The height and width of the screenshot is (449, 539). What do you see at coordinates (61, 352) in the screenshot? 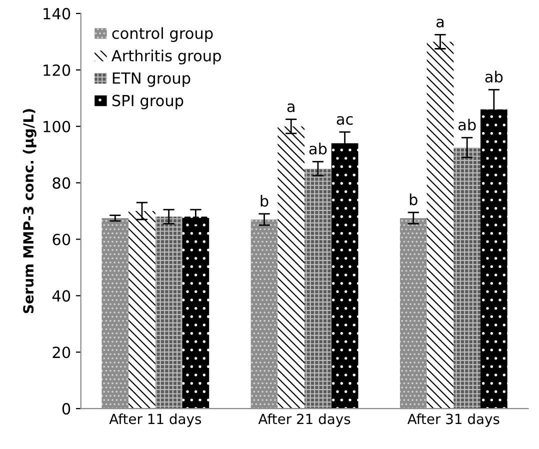
I see `y-tick-label: 20` at bounding box center [61, 352].